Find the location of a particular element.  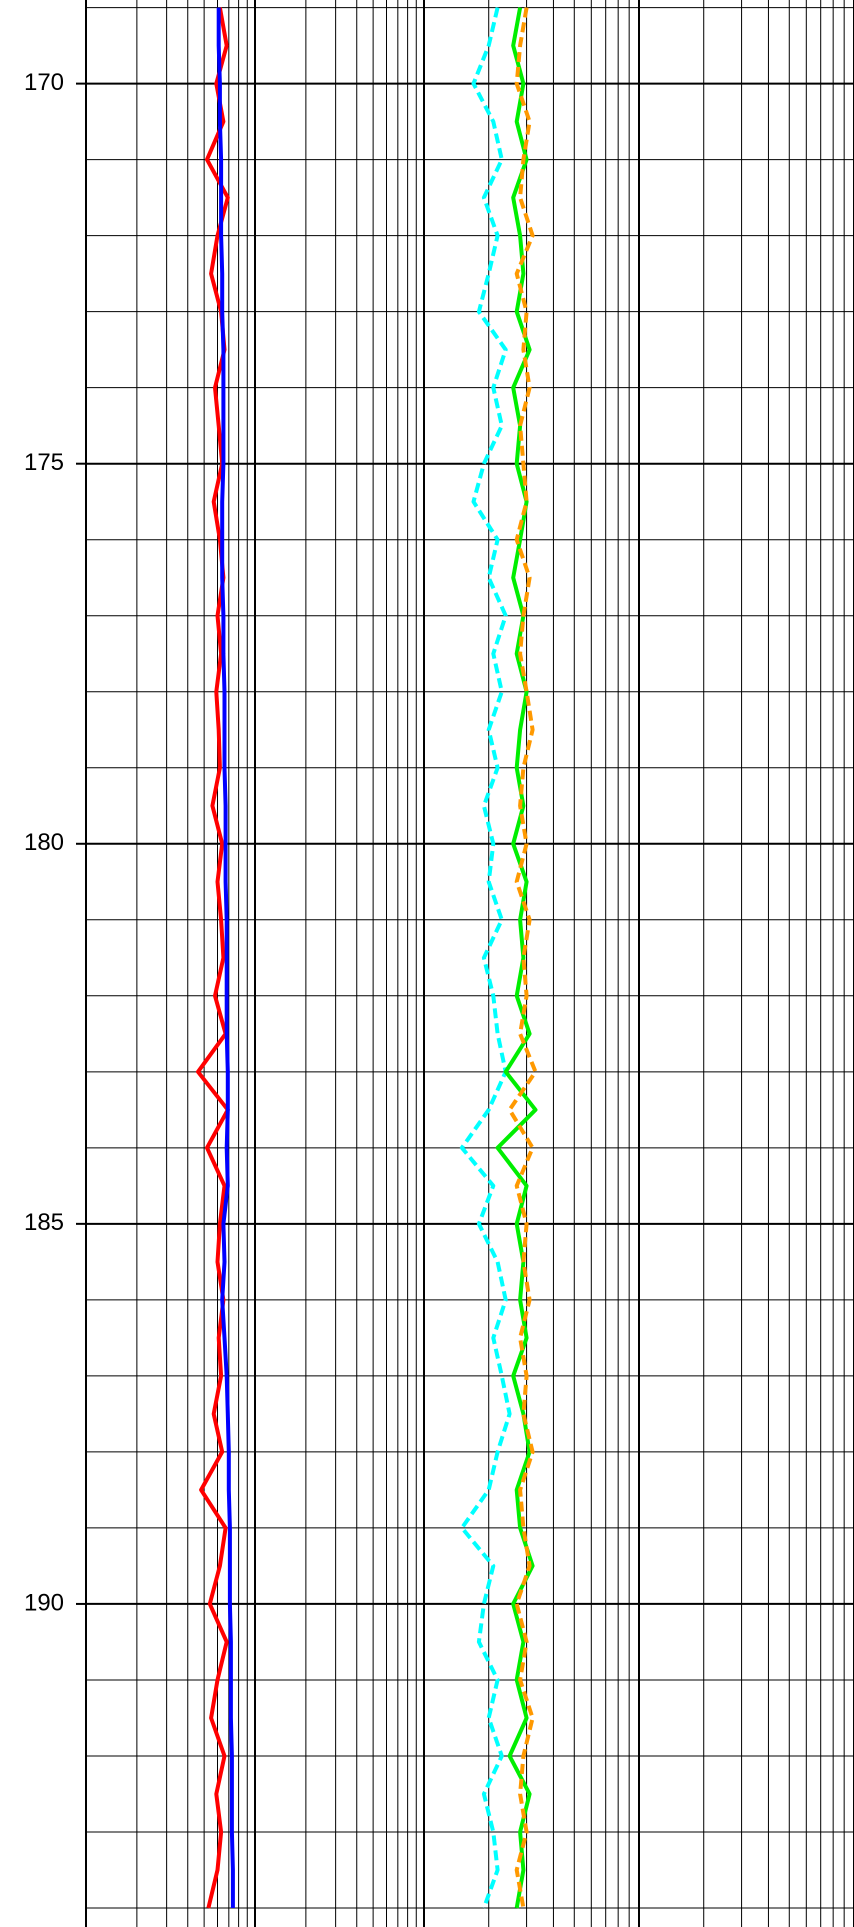

y-tick-label: 185 is located at coordinates (44, 1222).